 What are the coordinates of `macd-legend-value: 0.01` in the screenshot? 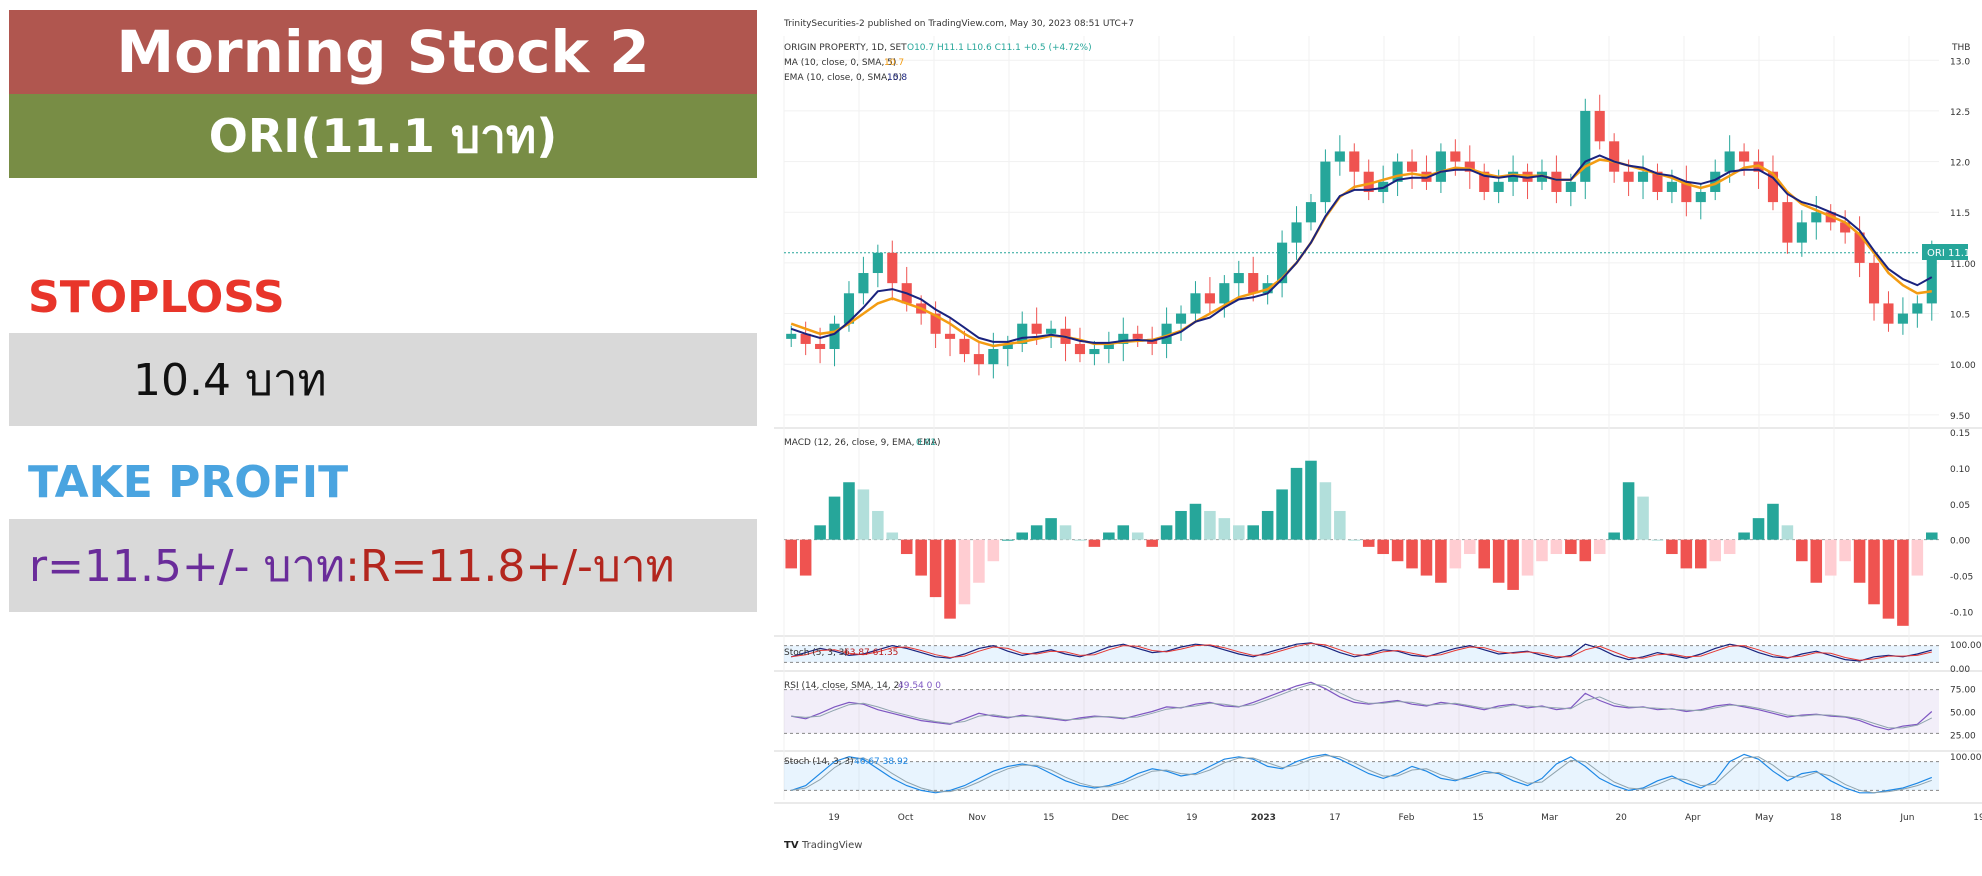 It's located at (926, 443).